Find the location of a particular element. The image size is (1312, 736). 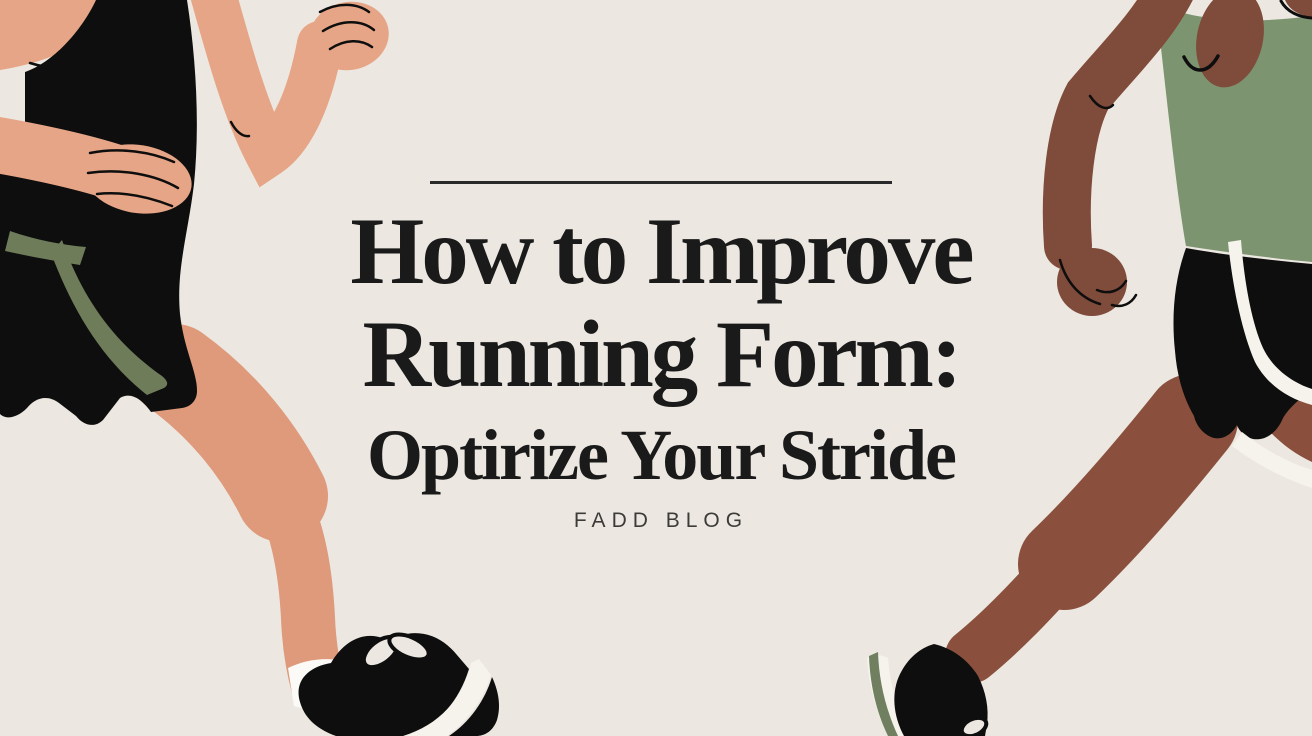

right-runner-elbow-line is located at coordinates (1101, 102).